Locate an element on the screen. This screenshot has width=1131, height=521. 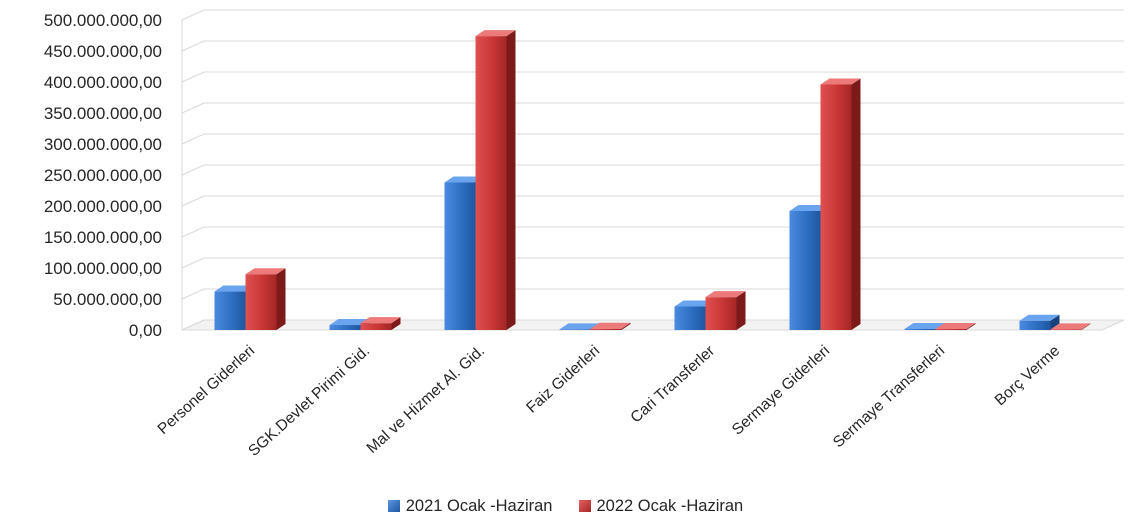
x-category-label: Sermaye Transferleri is located at coordinates (889, 396).